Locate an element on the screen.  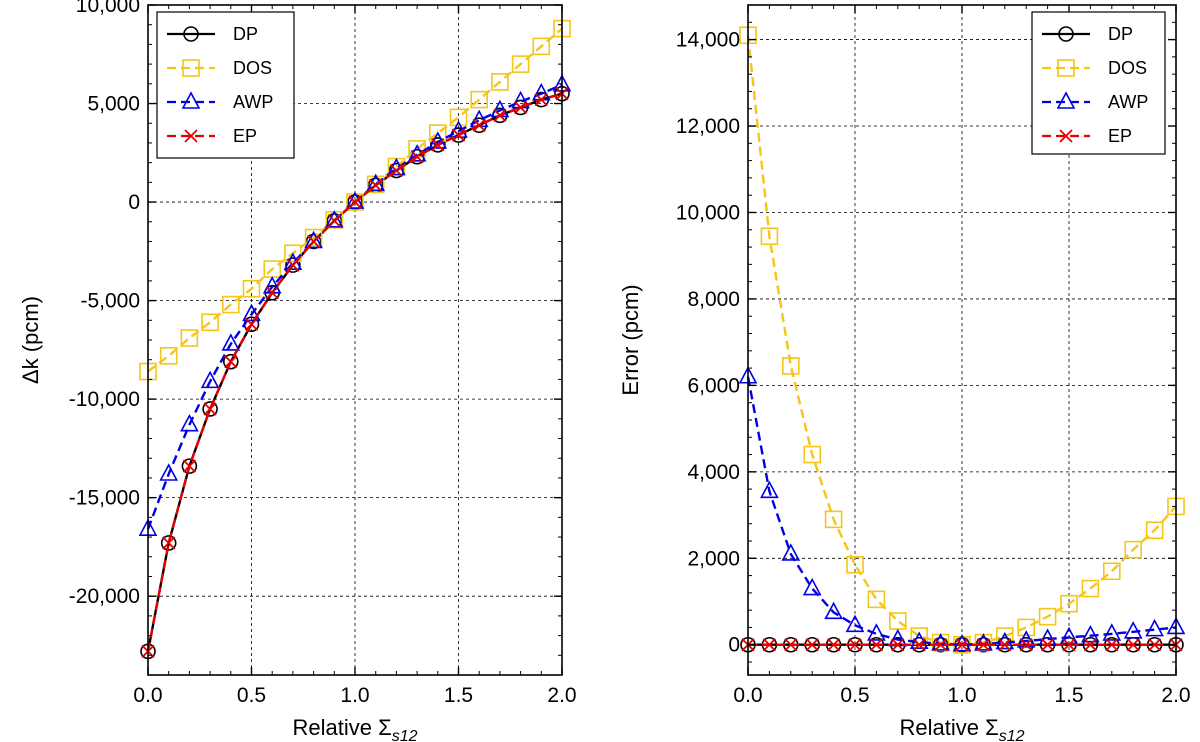
right-legend-entry-dos: DOS is located at coordinates (1094, 68).